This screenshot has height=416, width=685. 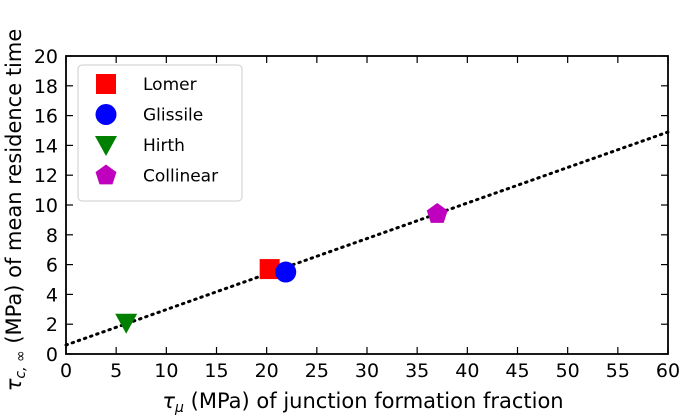 I want to click on y-tick-label: 8, so click(x=52, y=236).